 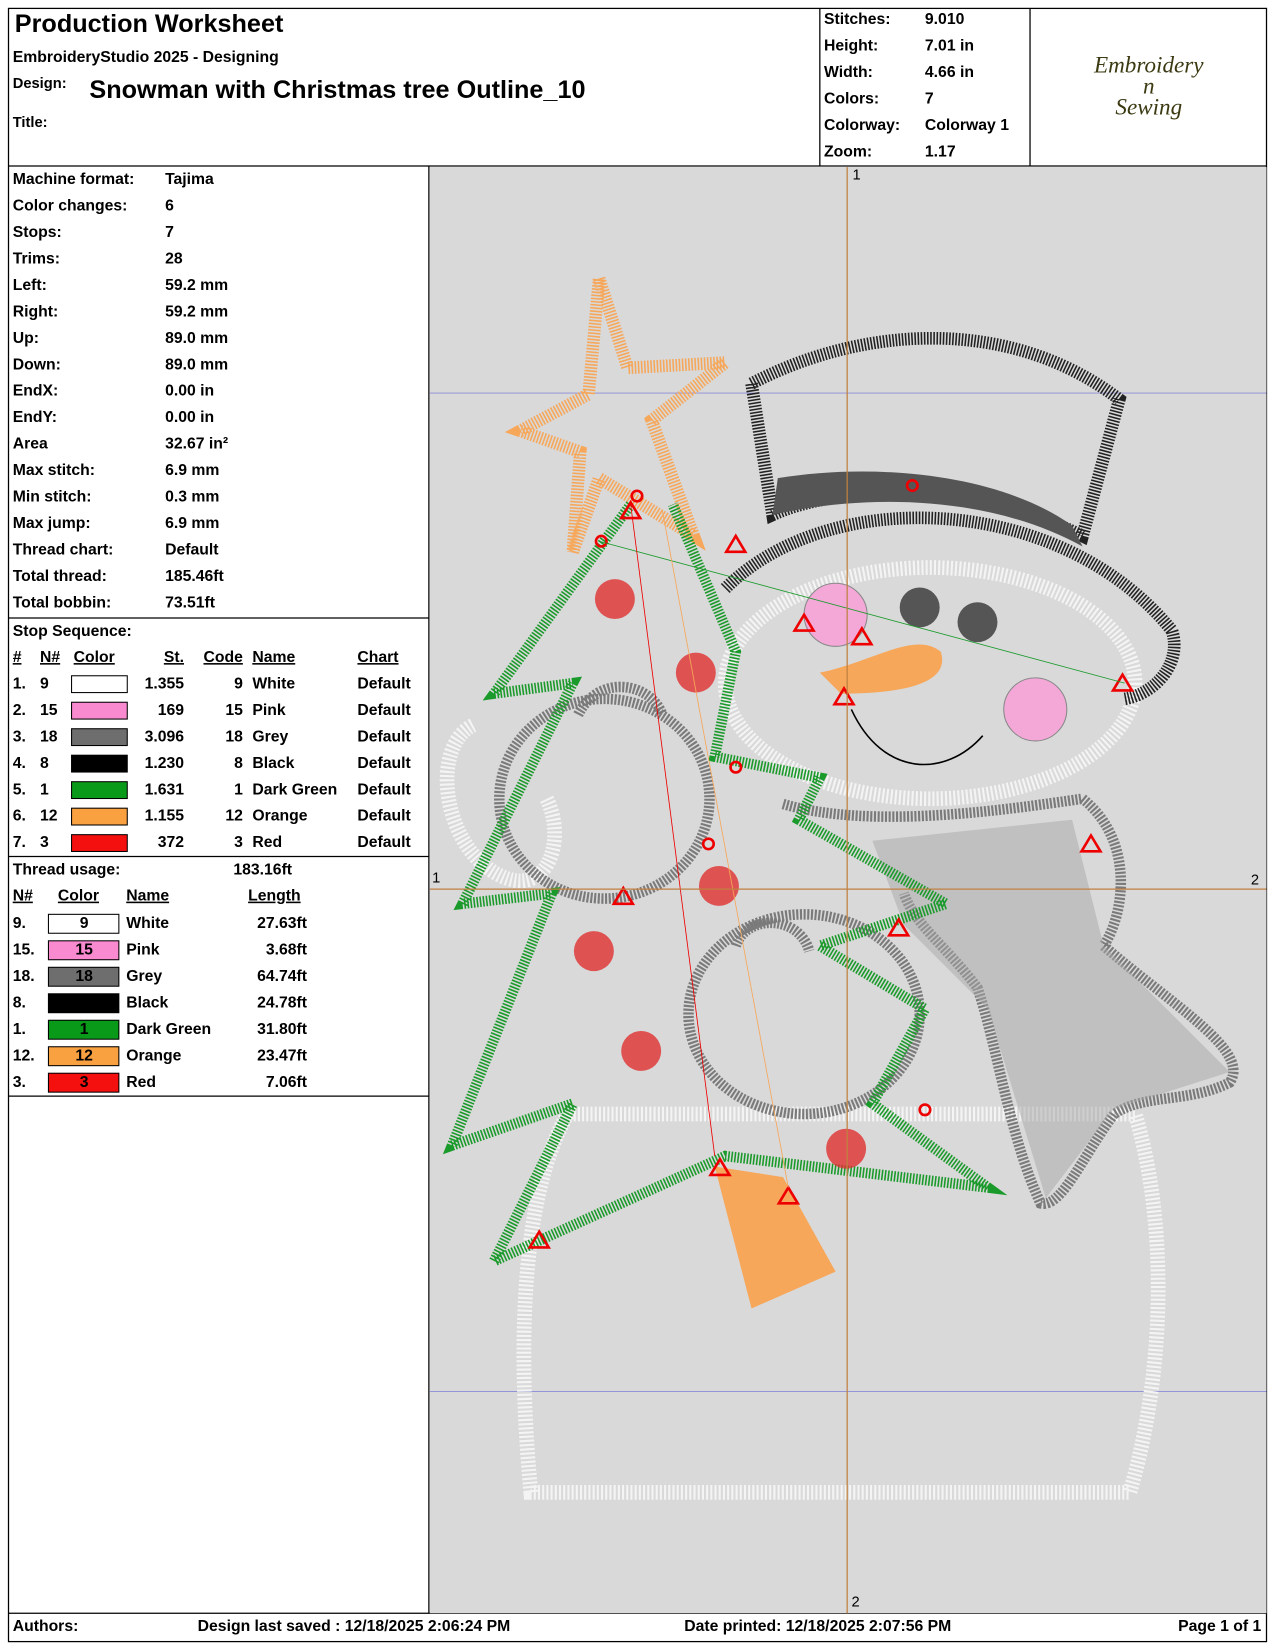 I want to click on stat-label: Min stitch:, so click(x=52, y=497).